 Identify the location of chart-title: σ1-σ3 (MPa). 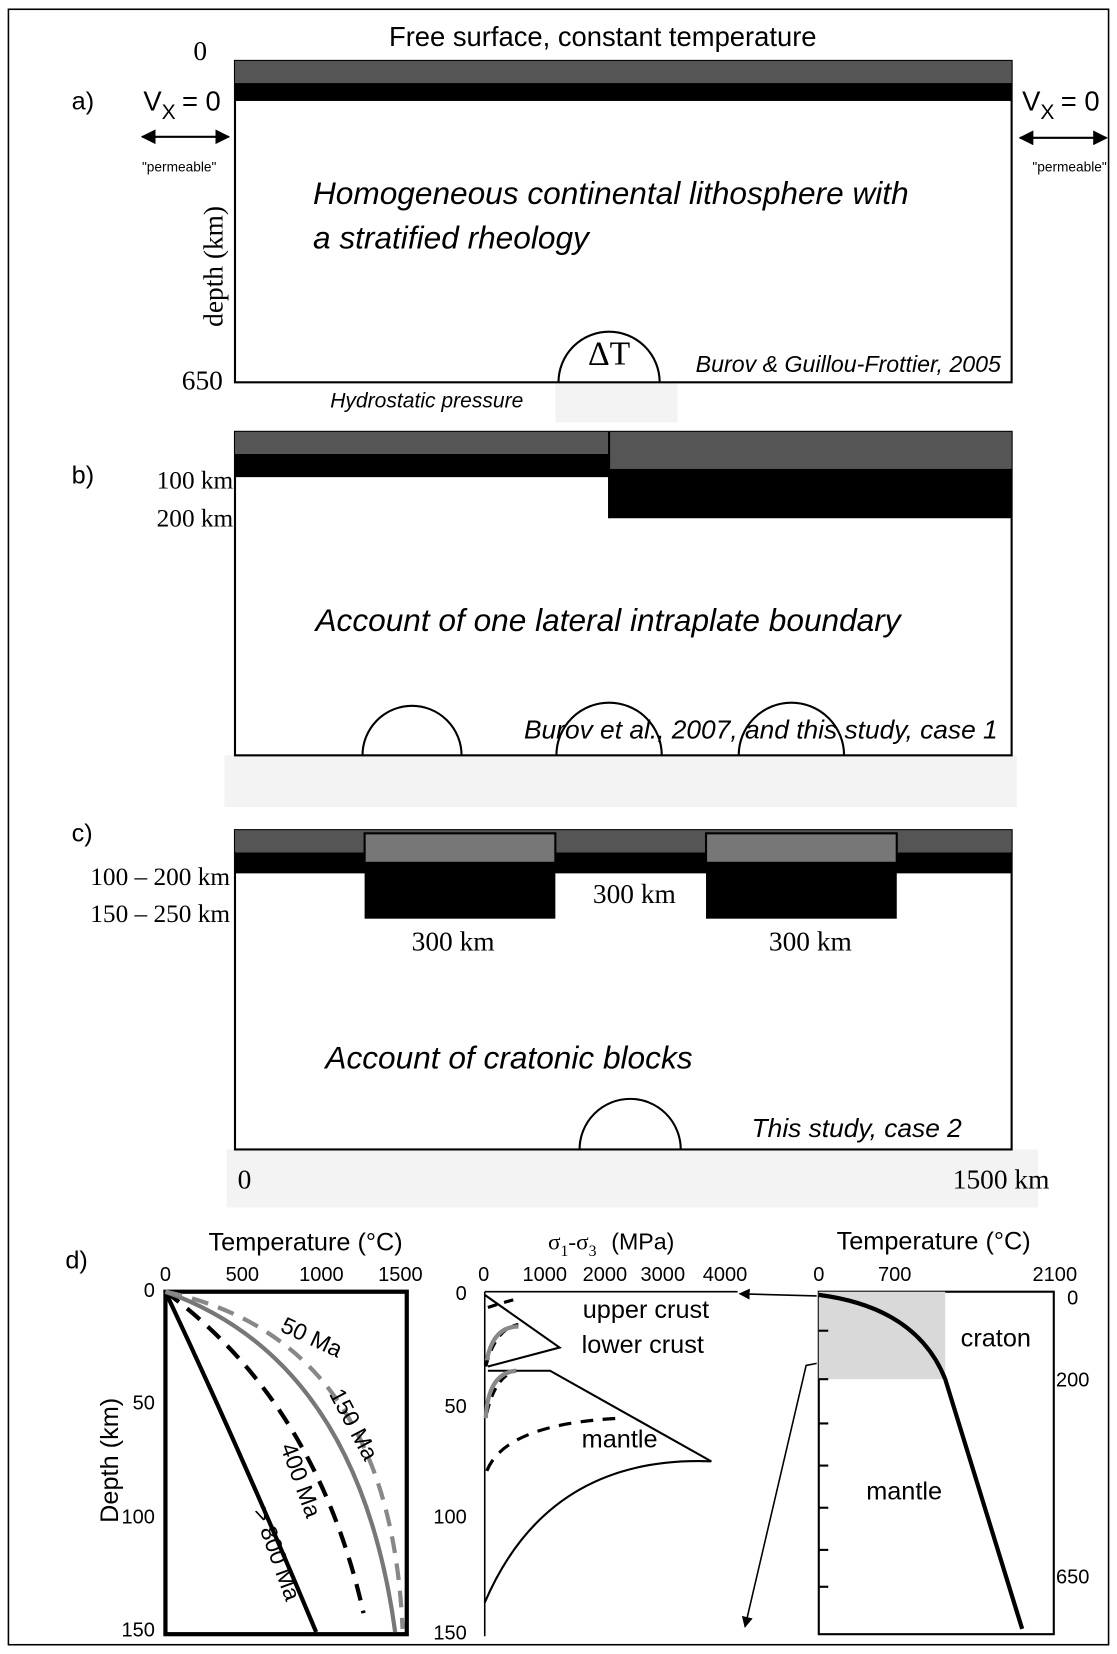
(611, 1244).